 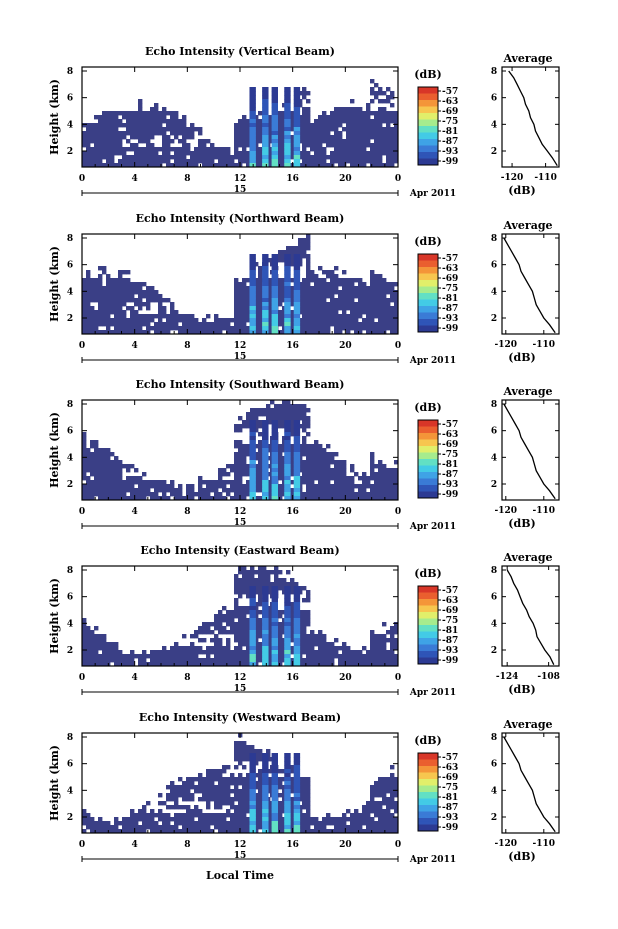 I want to click on colorbar-tick-label: -99, so click(x=450, y=495).